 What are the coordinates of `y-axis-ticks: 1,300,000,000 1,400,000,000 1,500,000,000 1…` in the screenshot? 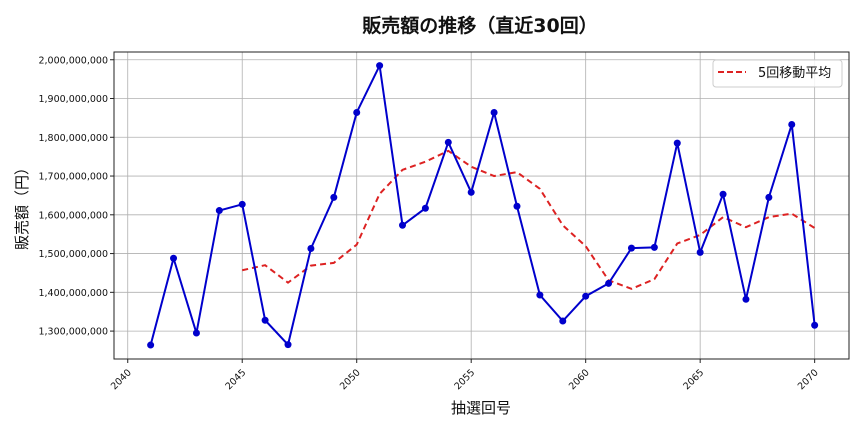 It's located at (76, 196).